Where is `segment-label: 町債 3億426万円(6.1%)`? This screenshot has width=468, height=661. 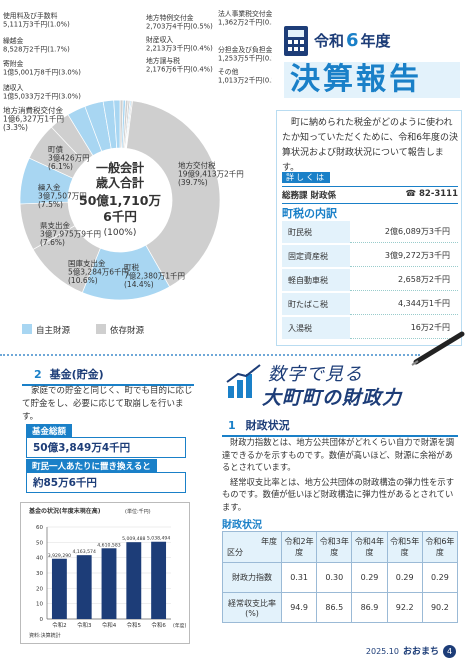
segment-label: 町債 3億426万円(6.1%) is located at coordinates (69, 157).